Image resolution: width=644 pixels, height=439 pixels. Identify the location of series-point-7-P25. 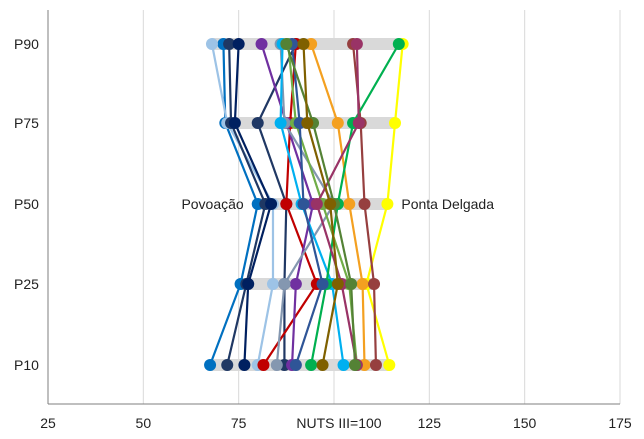
(295, 284).